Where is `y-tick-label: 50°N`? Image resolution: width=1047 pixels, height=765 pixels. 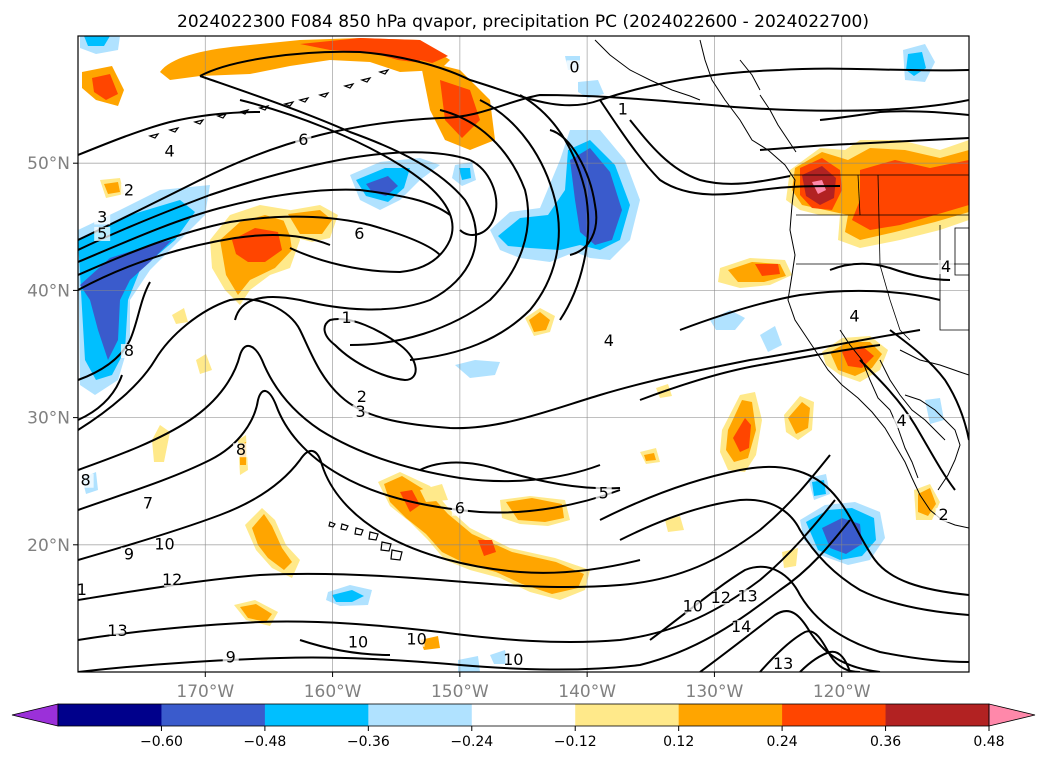 y-tick-label: 50°N is located at coordinates (48, 164).